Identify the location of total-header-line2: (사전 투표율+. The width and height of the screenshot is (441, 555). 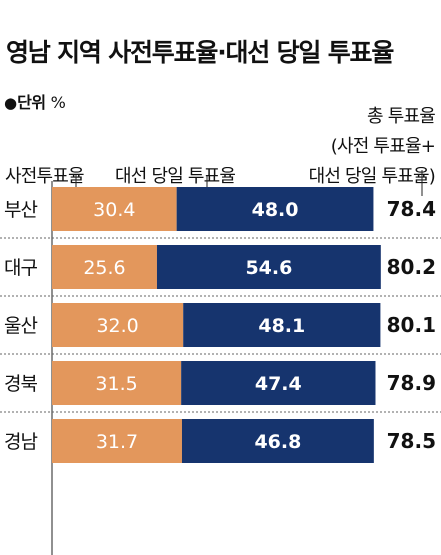
(383, 146).